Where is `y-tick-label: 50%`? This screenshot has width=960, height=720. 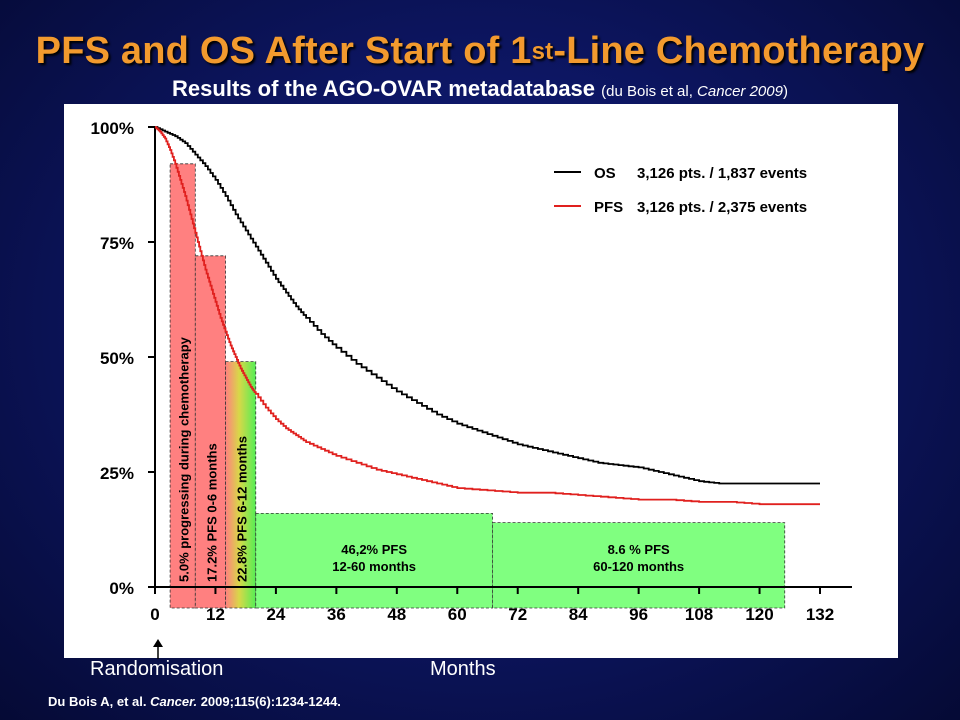 y-tick-label: 50% is located at coordinates (117, 358).